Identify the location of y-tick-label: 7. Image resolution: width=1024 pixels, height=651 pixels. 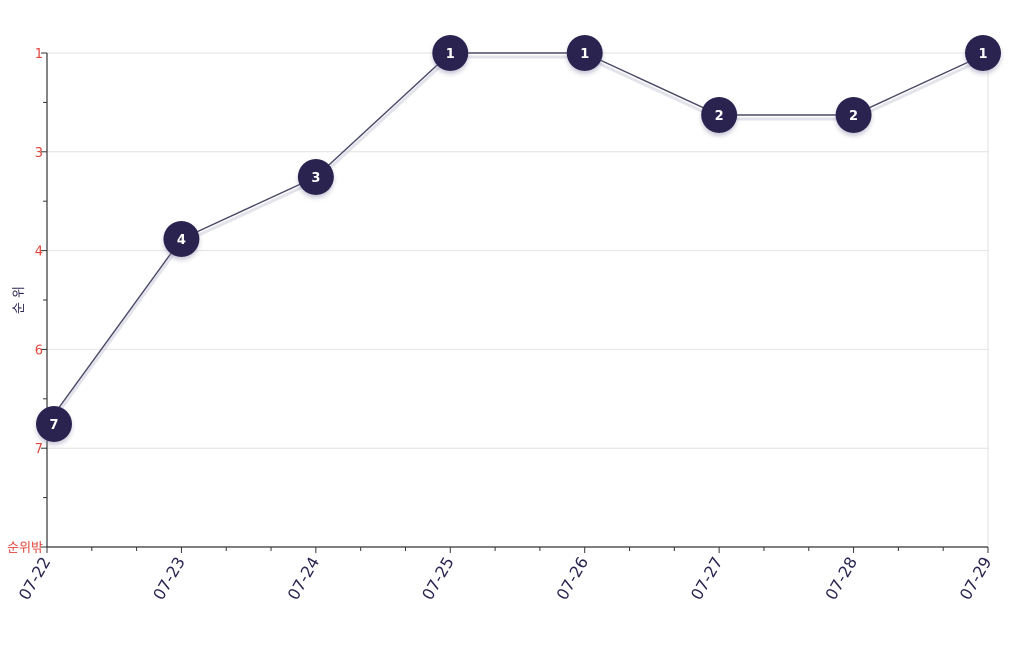
(39, 449).